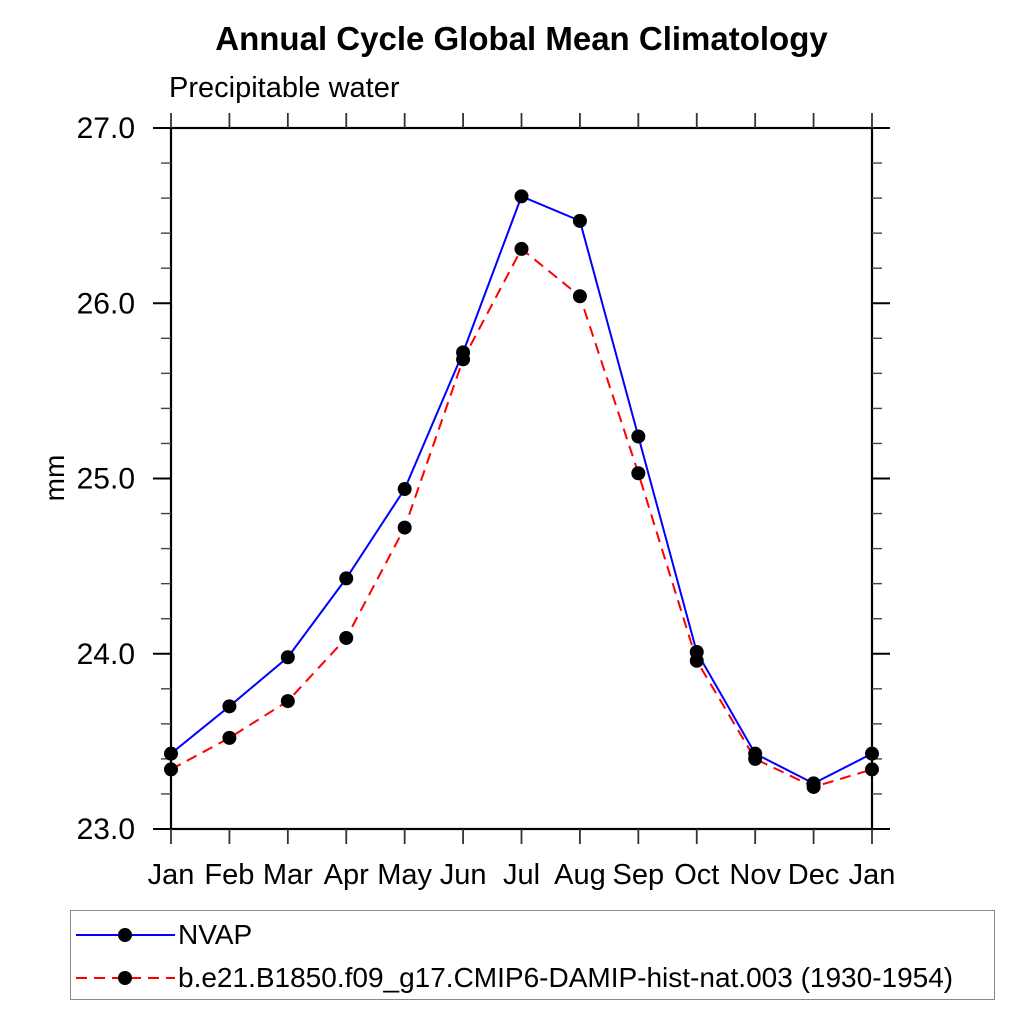 The image size is (1024, 1024). What do you see at coordinates (125, 935) in the screenshot?
I see `legend-sample-line-solid` at bounding box center [125, 935].